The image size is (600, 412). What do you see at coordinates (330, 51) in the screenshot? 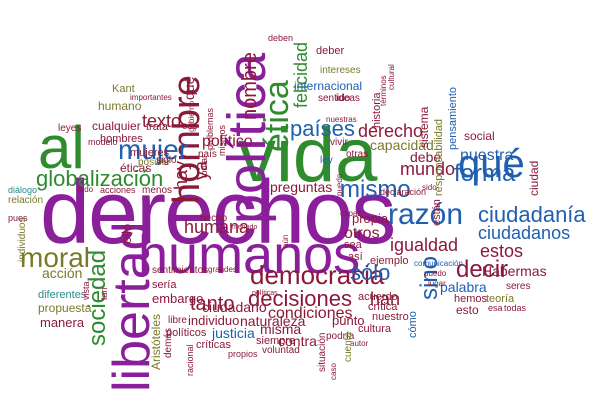
I see `word-deber: deber` at bounding box center [330, 51].